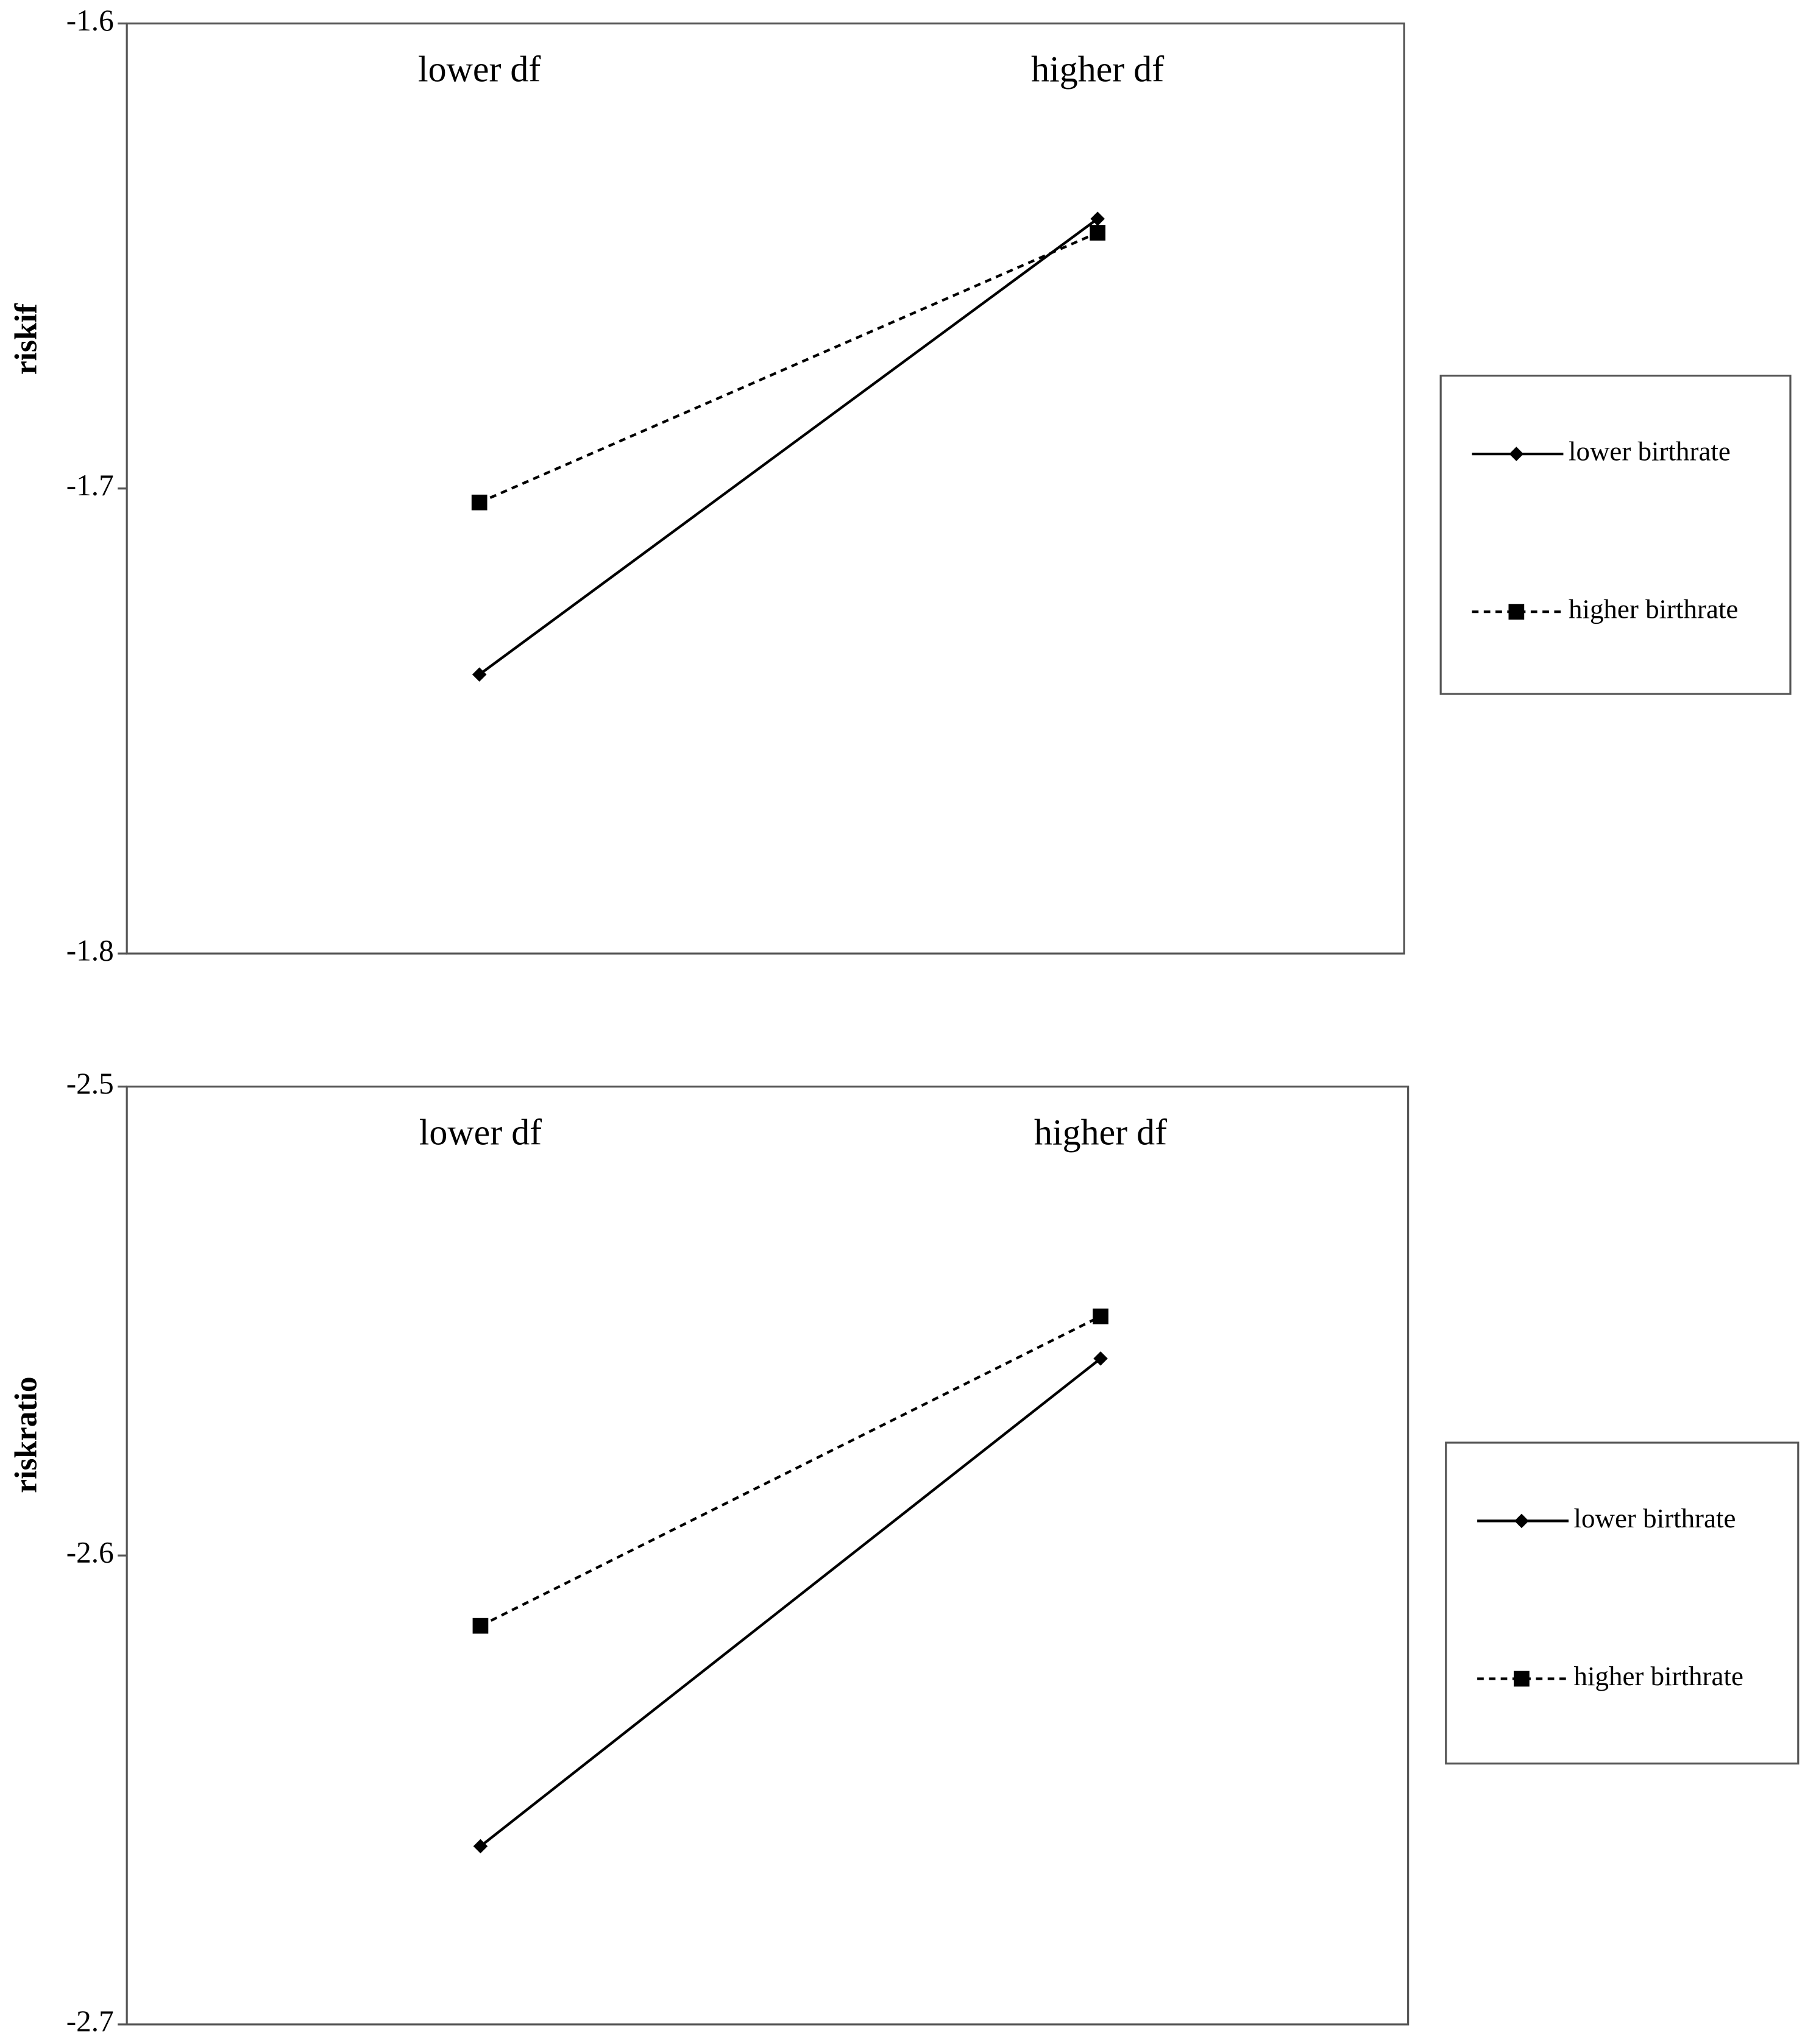 This screenshot has height=2044, width=1805. Describe the element at coordinates (26, 1435) in the screenshot. I see `y-axis-label: riskratio` at that location.